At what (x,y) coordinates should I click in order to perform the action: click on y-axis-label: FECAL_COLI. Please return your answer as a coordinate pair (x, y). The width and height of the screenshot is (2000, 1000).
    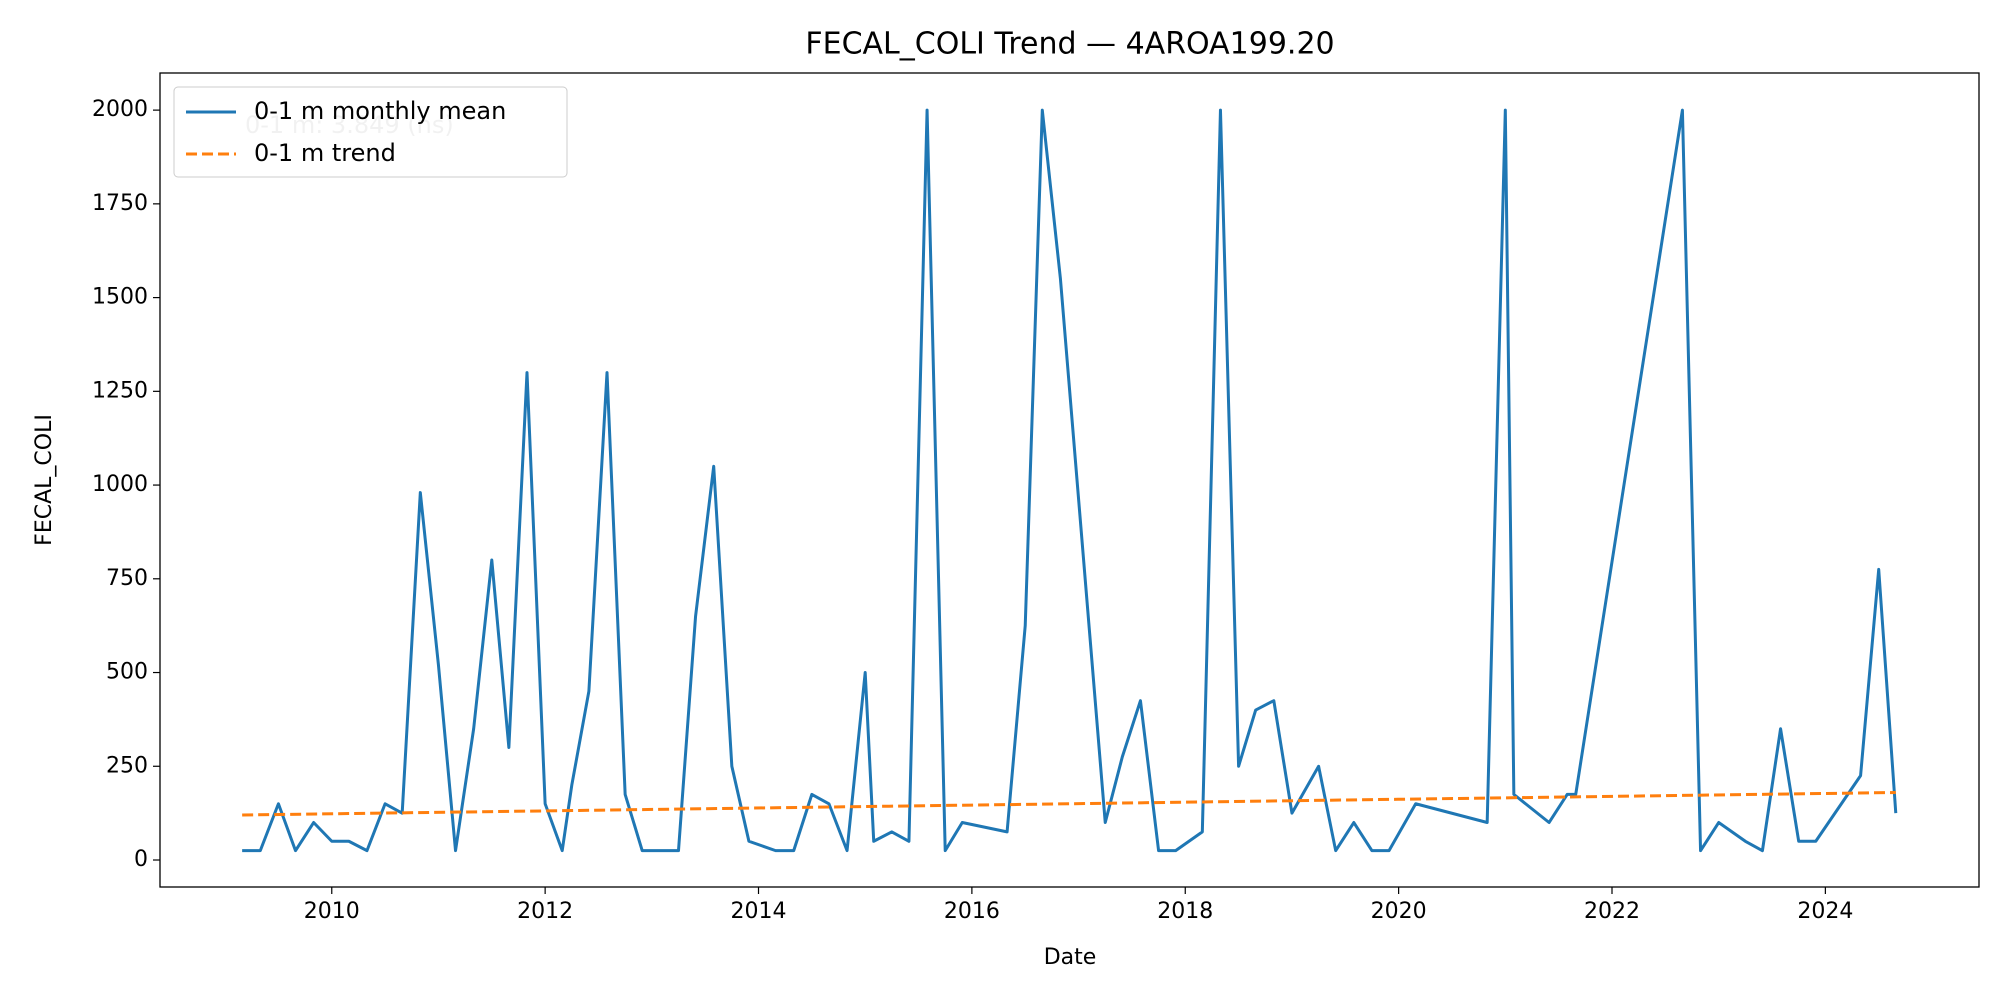
    Looking at the image, I should click on (44, 480).